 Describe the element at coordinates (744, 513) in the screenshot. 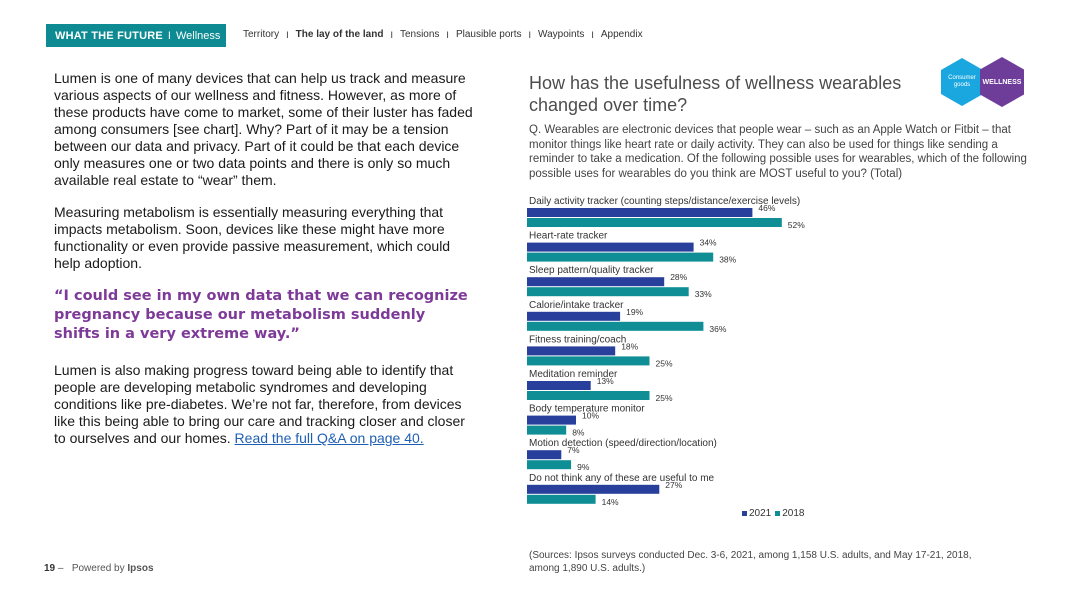

I see `legend-swatch-2021` at that location.